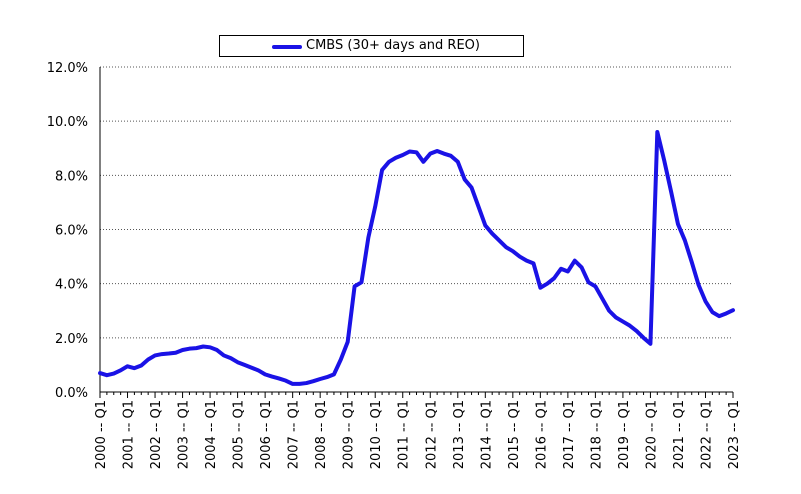 This screenshot has height=494, width=801. Describe the element at coordinates (569, 434) in the screenshot. I see `x-tick-label: 2017 -- Q1` at that location.